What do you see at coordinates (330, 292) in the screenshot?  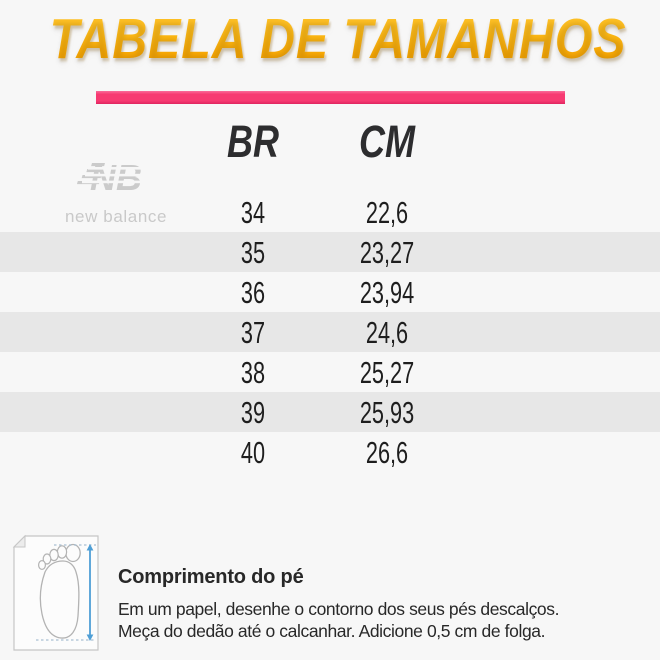 I see `table-row: 36 23,94` at bounding box center [330, 292].